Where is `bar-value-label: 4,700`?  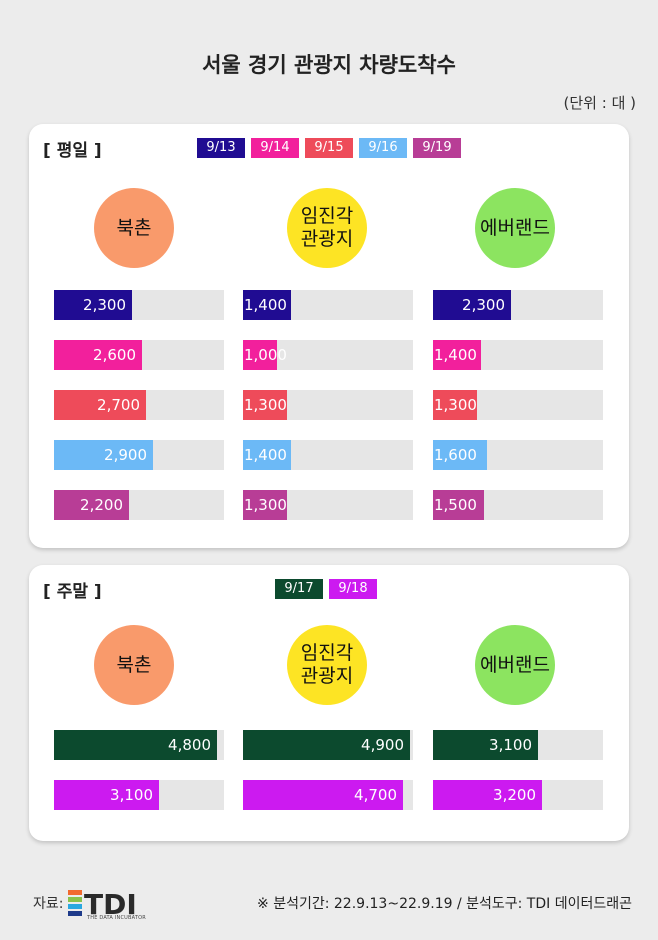
bar-value-label: 4,700 is located at coordinates (375, 795).